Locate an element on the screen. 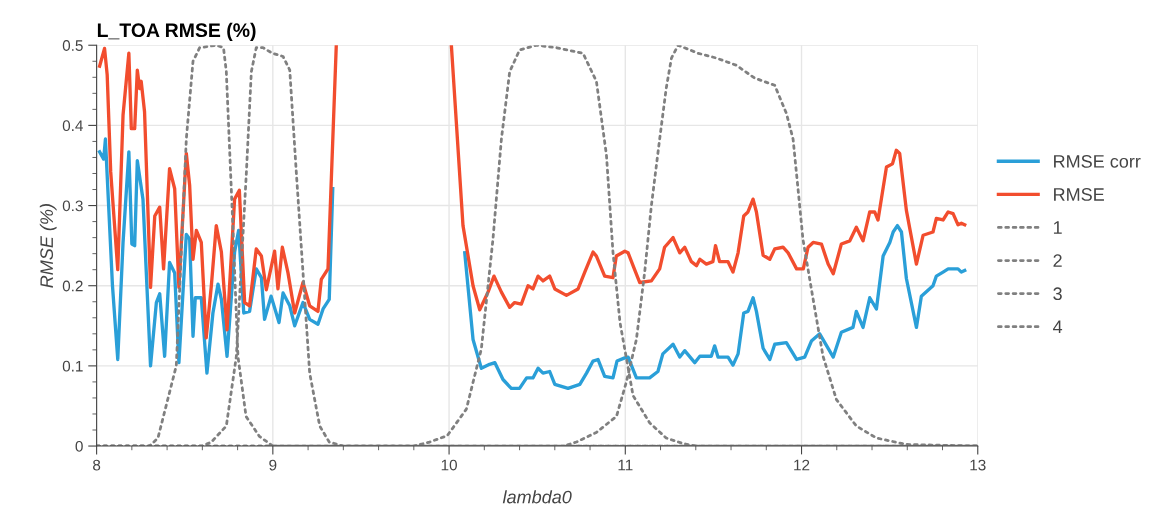  y-axis-title: RMSE (%) is located at coordinates (48, 246).